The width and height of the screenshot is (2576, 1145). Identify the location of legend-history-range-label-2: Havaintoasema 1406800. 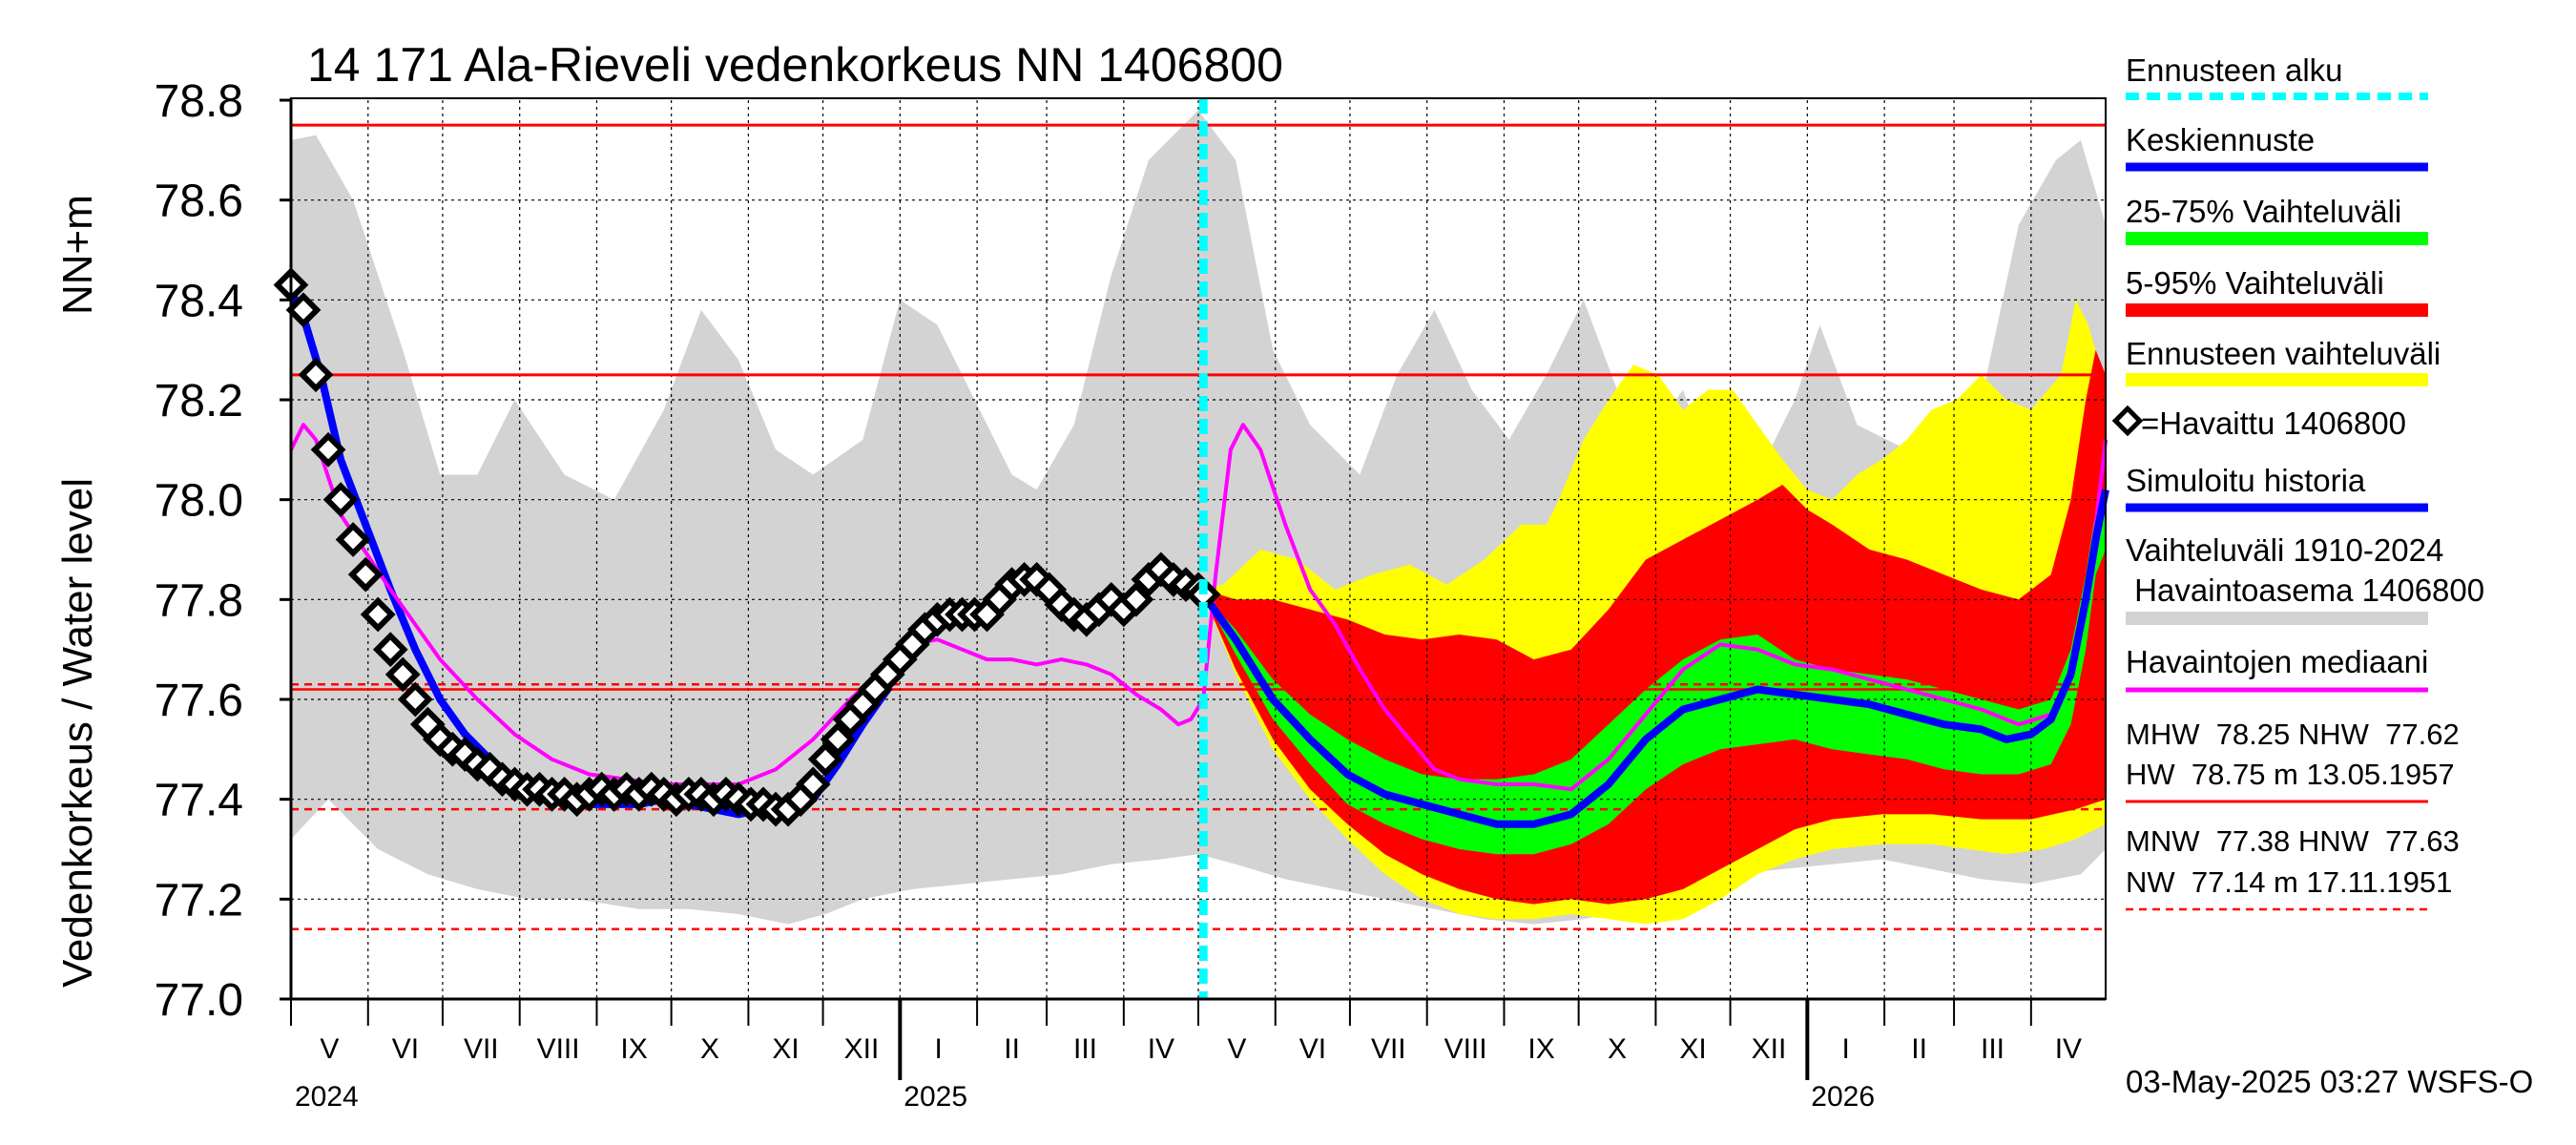
(2305, 590).